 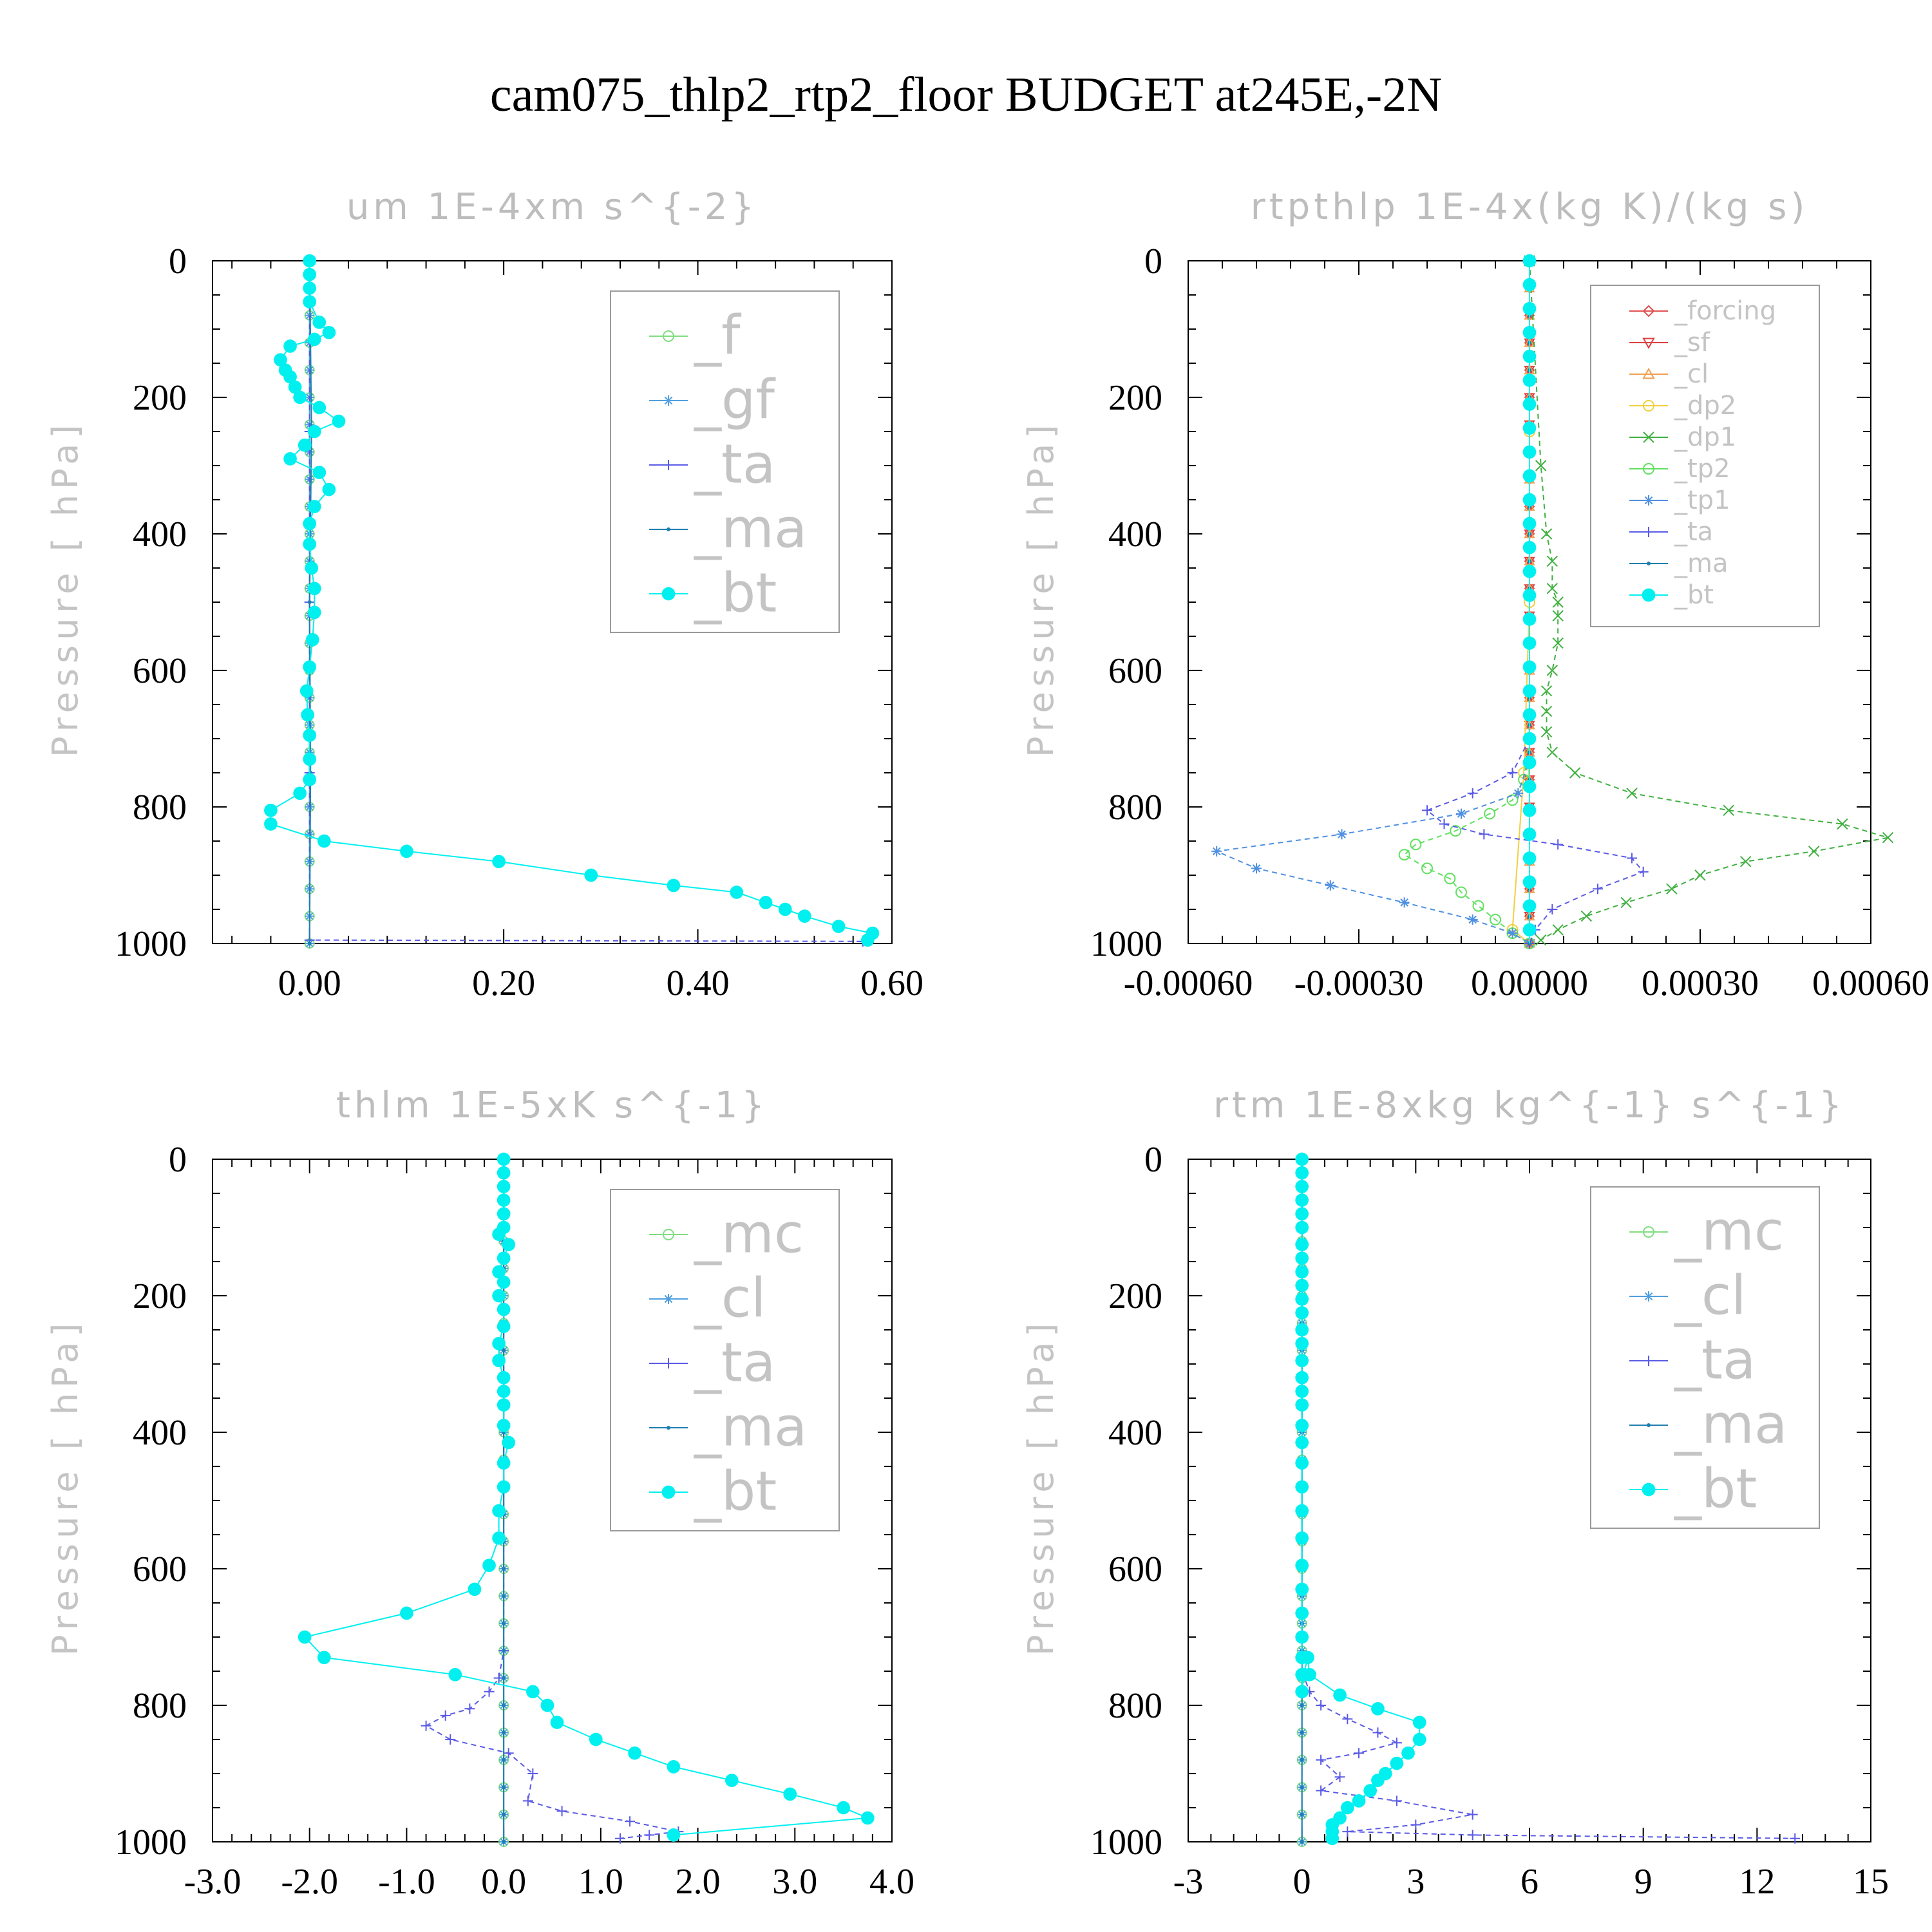 I want to click on y-axis-label: Pressure [ hPa], so click(x=65, y=589).